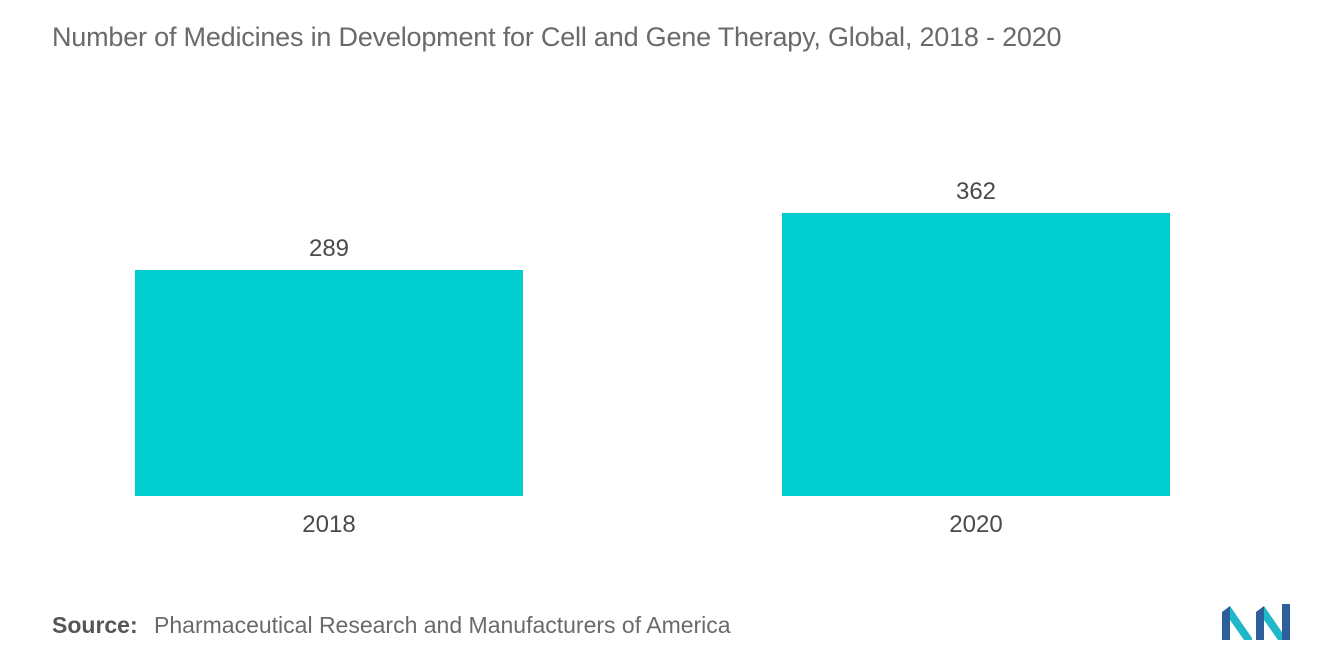  I want to click on bar-2018, so click(329, 383).